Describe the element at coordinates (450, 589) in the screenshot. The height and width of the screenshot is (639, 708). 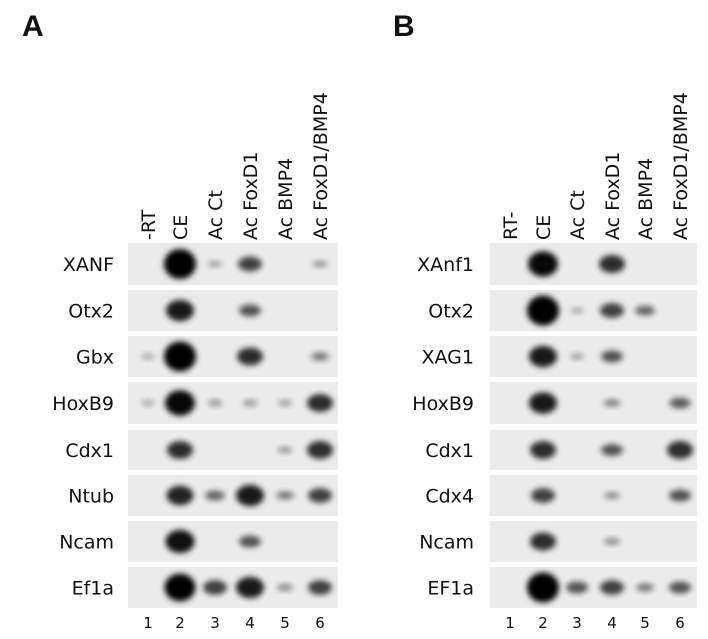
I see `gene-label: EF1a` at that location.